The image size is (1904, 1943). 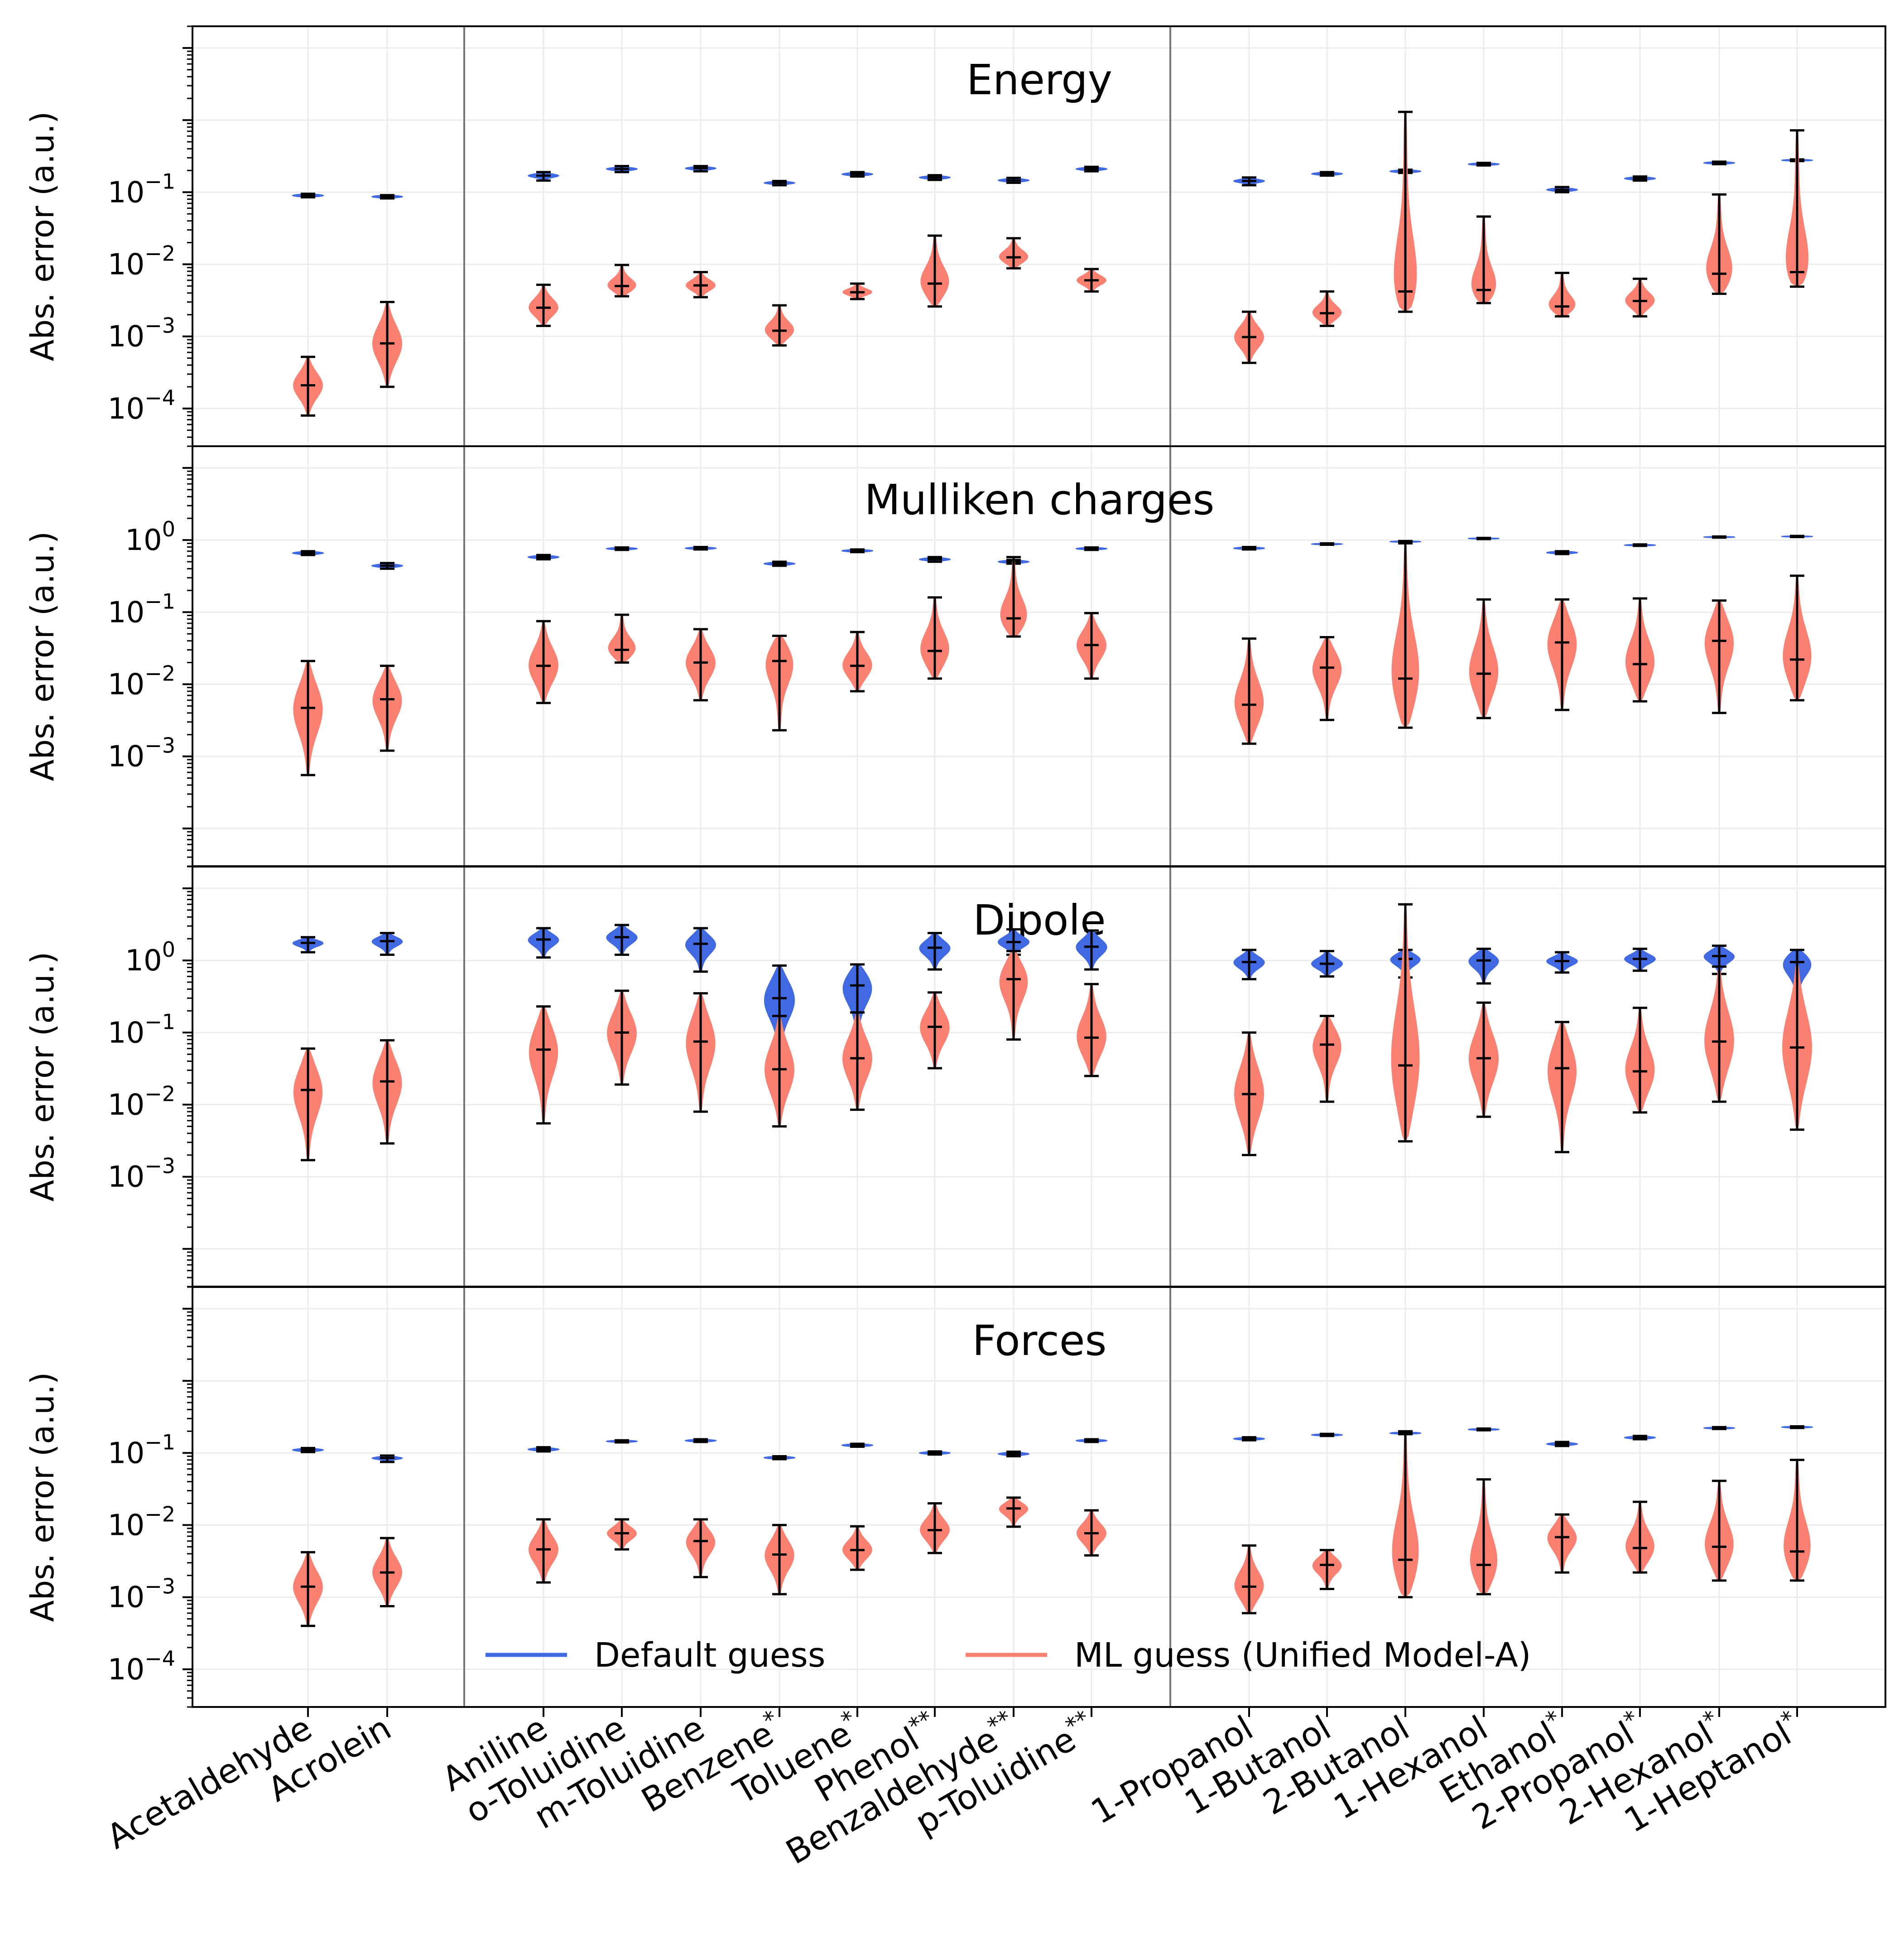 I want to click on panel-title: Dipole, so click(x=1040, y=920).